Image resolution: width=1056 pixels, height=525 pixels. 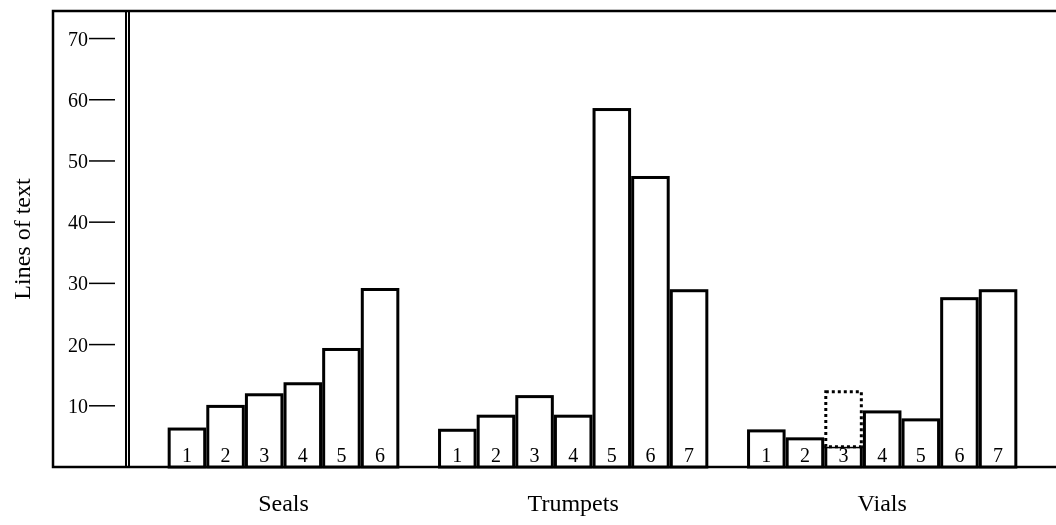 What do you see at coordinates (22, 239) in the screenshot?
I see `y-axis-title: Lines of text` at bounding box center [22, 239].